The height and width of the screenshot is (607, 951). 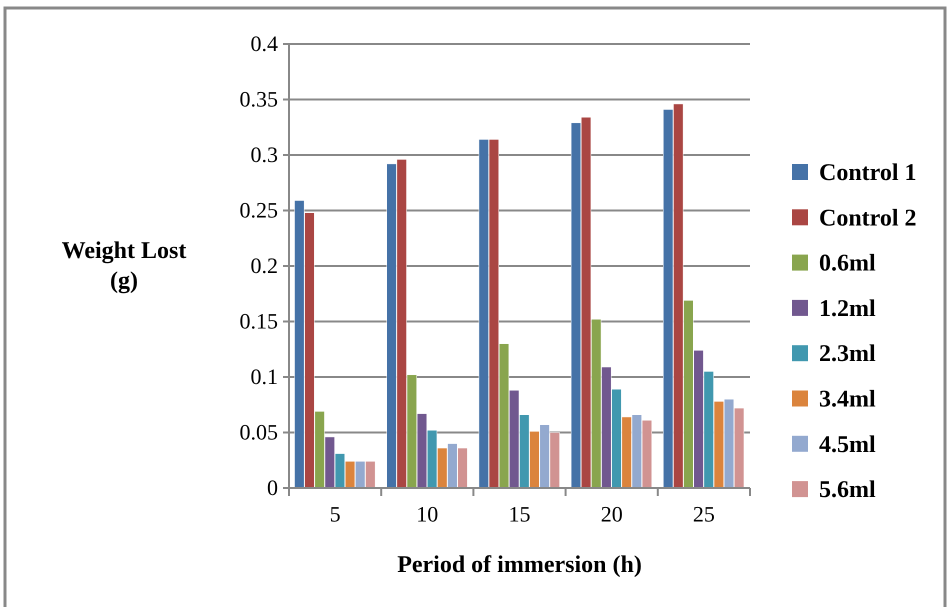 I want to click on y-tick-label: 0.35, so click(x=259, y=99).